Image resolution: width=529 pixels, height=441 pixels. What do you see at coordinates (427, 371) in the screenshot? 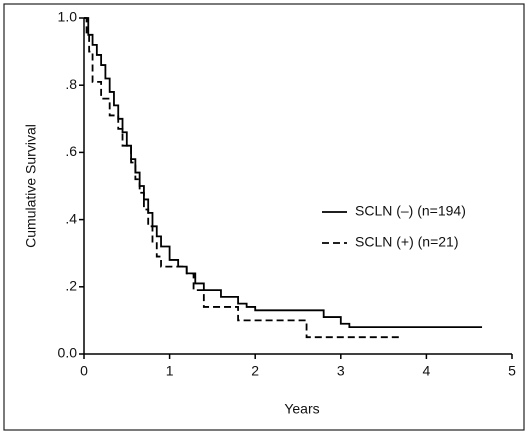
I see `x-tick-label: 4` at bounding box center [427, 371].